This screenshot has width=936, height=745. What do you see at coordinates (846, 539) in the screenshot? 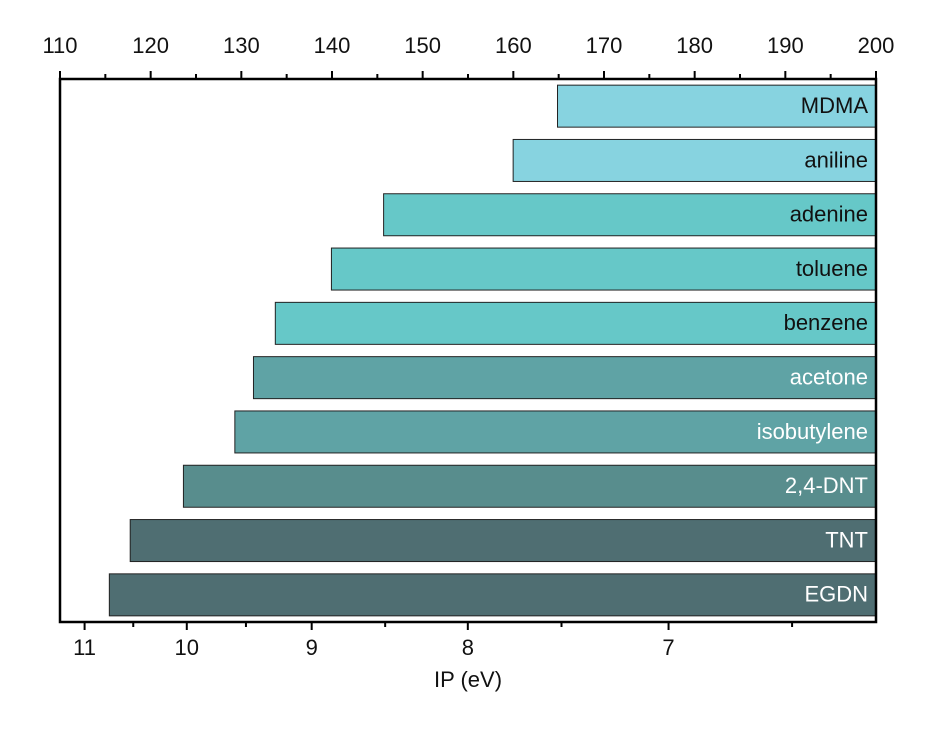
I see `bar-label: TNT` at bounding box center [846, 539].